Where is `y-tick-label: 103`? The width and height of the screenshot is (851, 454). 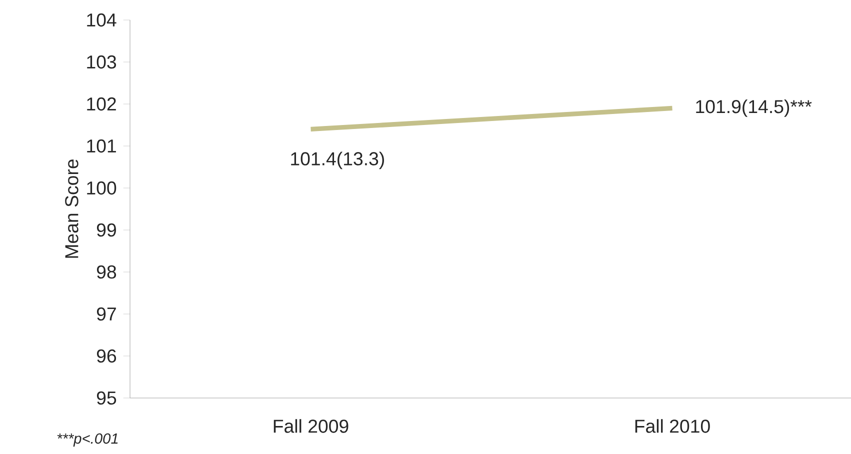
y-tick-label: 103 is located at coordinates (101, 62).